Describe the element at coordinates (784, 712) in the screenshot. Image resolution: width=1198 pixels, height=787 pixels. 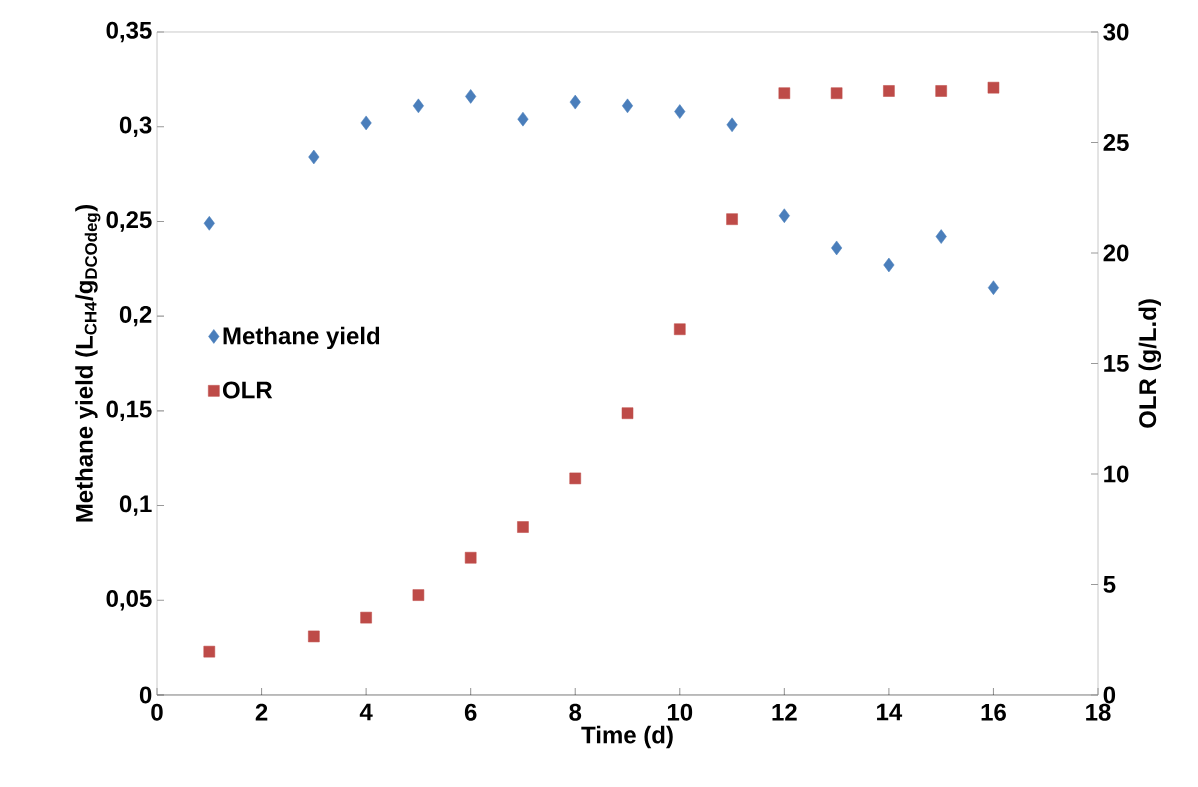
I see `x-tick-label: 12` at that location.